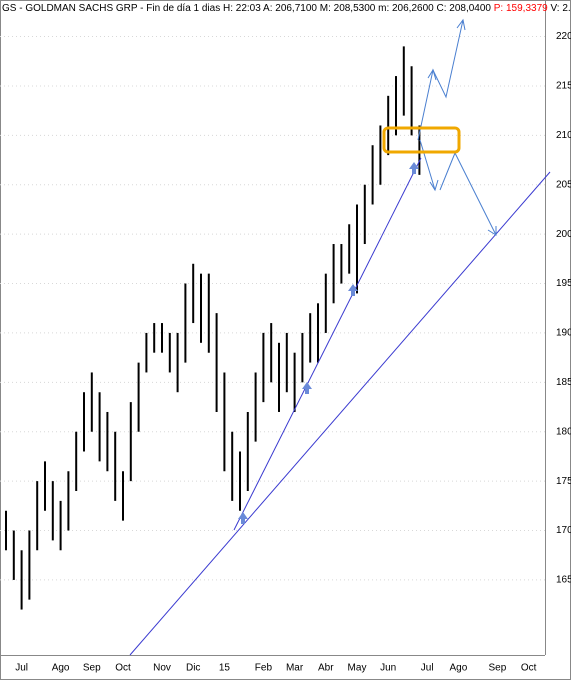 The width and height of the screenshot is (571, 685). What do you see at coordinates (357, 668) in the screenshot?
I see `x-tick-label: May` at bounding box center [357, 668].